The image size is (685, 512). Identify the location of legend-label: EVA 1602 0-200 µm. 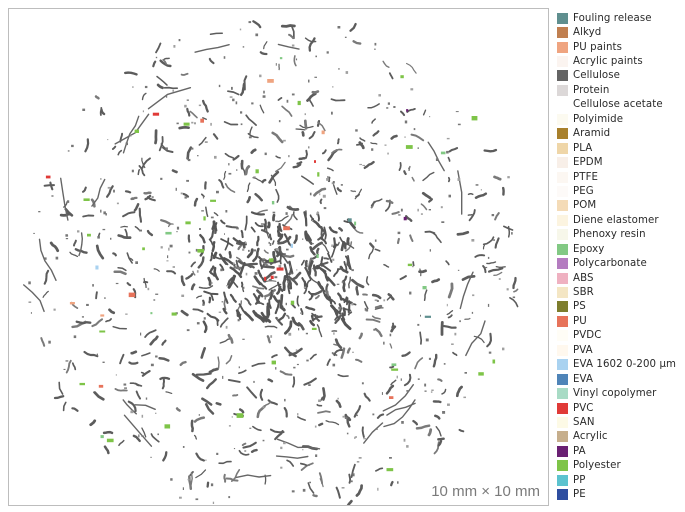
(625, 365).